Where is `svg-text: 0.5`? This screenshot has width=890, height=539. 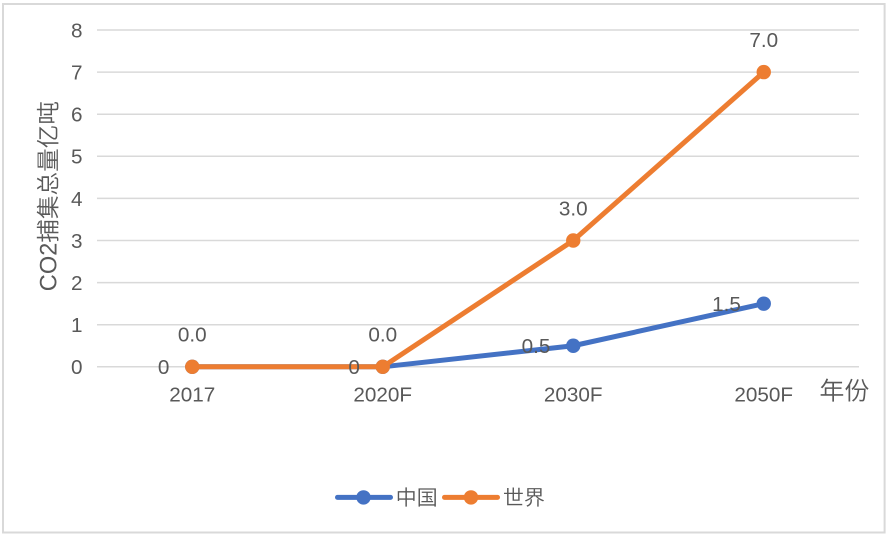
svg-text: 0.5 is located at coordinates (536, 346).